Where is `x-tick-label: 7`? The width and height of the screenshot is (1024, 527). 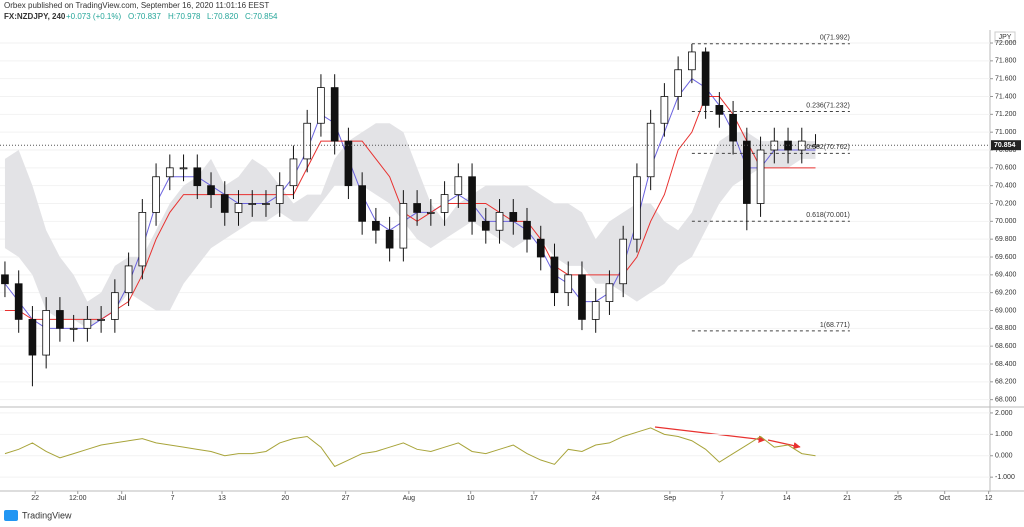 x-tick-label: 7 is located at coordinates (722, 498).